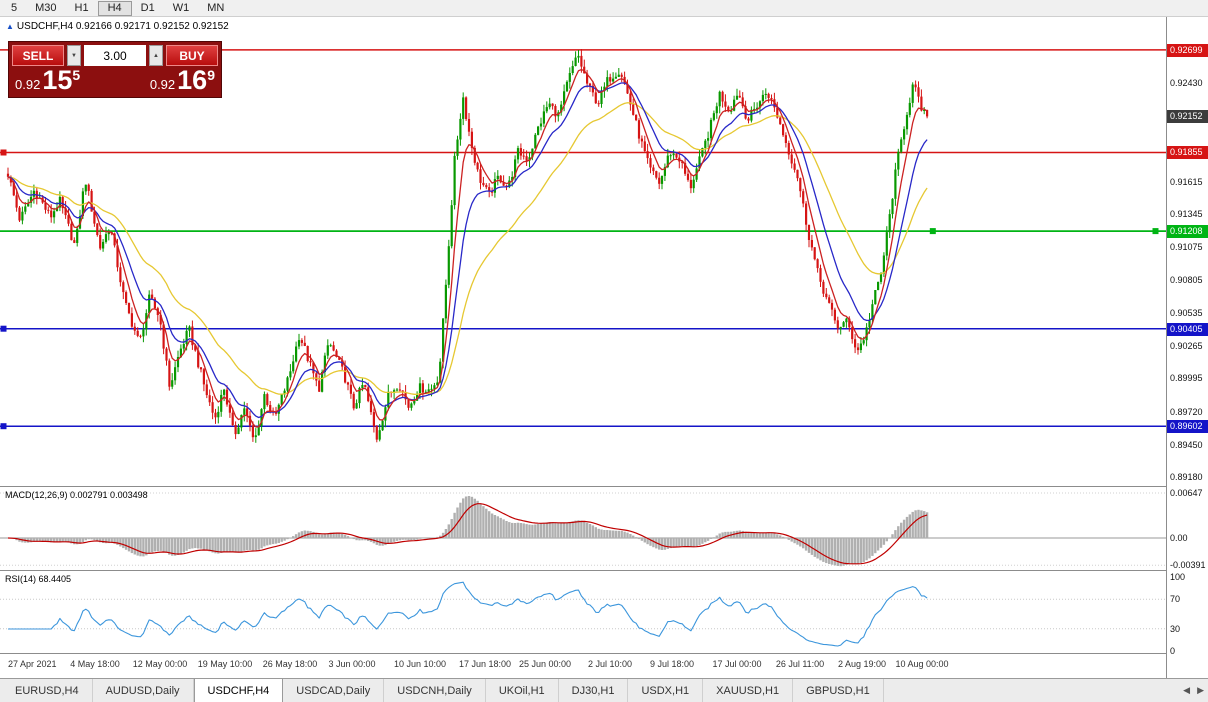 The height and width of the screenshot is (702, 1208). I want to click on time-label: 3 Jun 00:00, so click(352, 664).